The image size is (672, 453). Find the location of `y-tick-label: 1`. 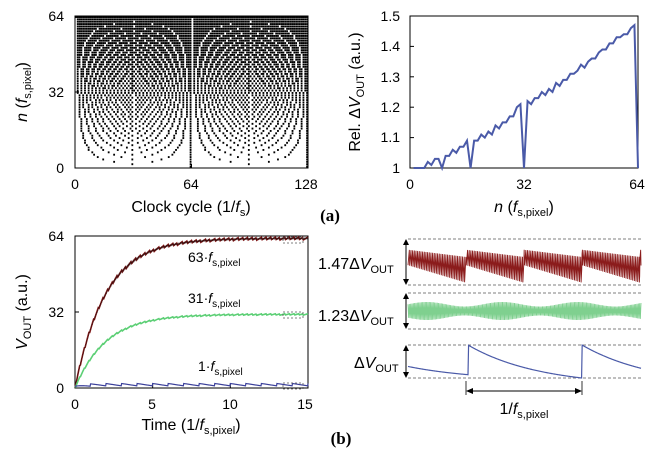

y-tick-label: 1 is located at coordinates (396, 168).